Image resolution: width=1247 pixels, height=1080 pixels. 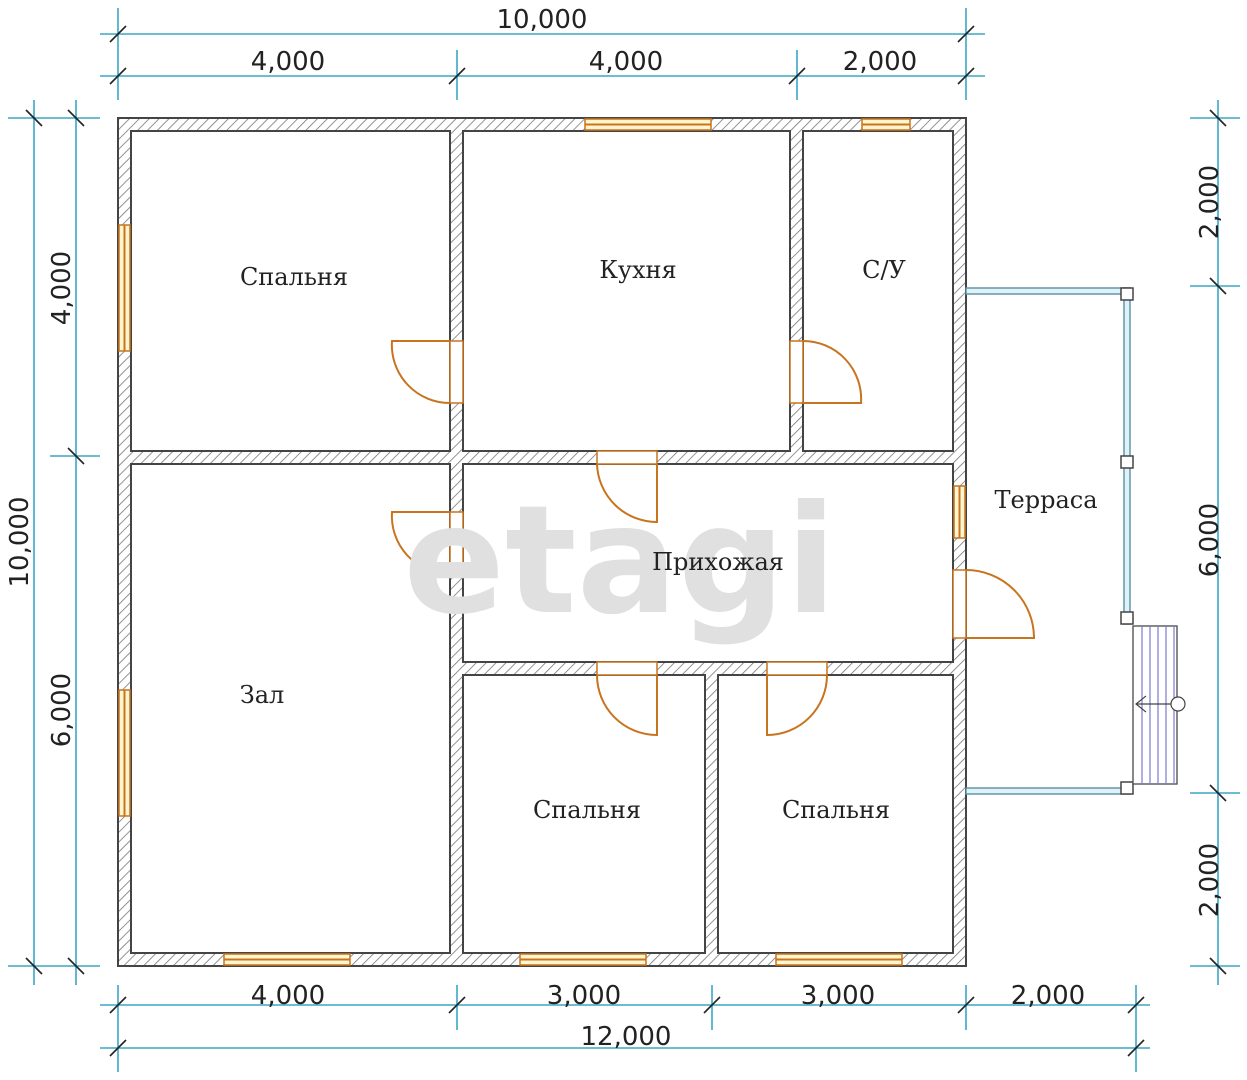 What do you see at coordinates (294, 277) in the screenshot?
I see `room-label-bedroom-nw: Спальня` at bounding box center [294, 277].